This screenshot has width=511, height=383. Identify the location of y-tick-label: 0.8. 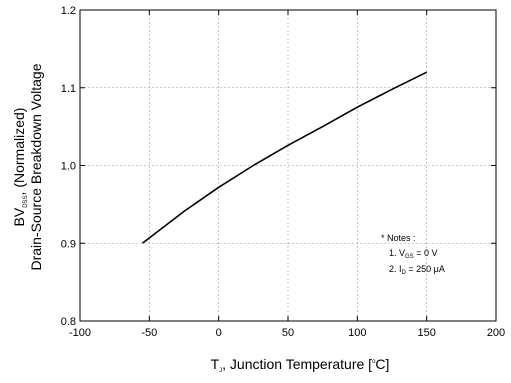
(68, 322).